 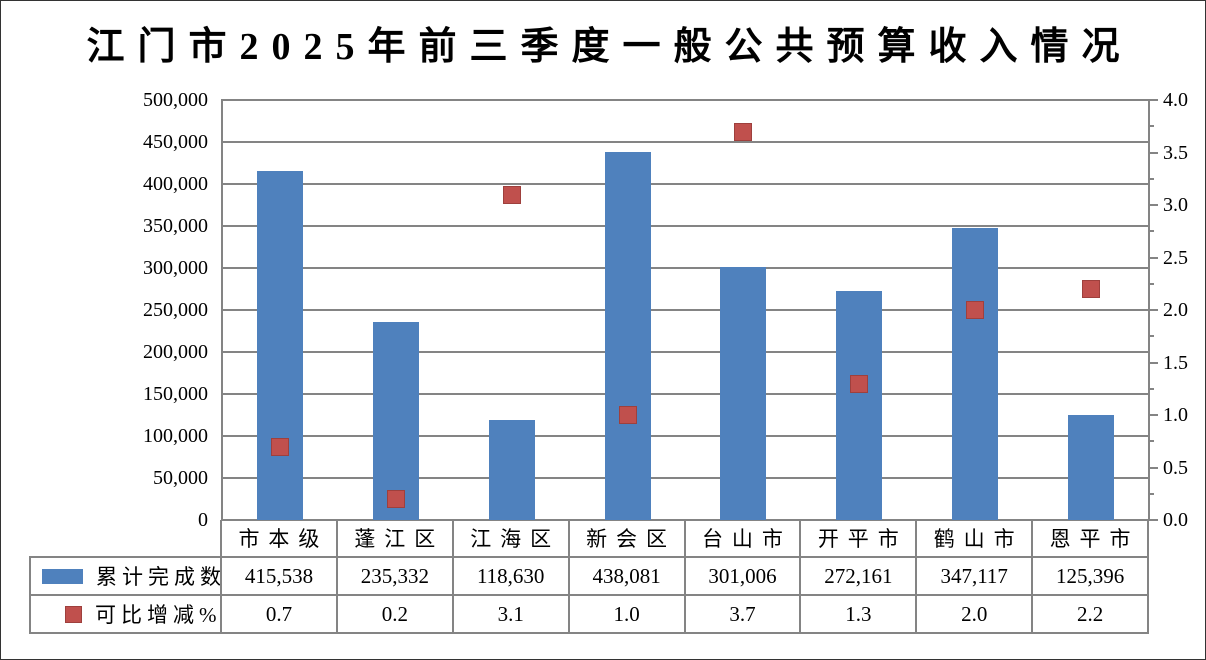 I want to click on value-cell-1-1: 415,538, so click(x=280, y=577).